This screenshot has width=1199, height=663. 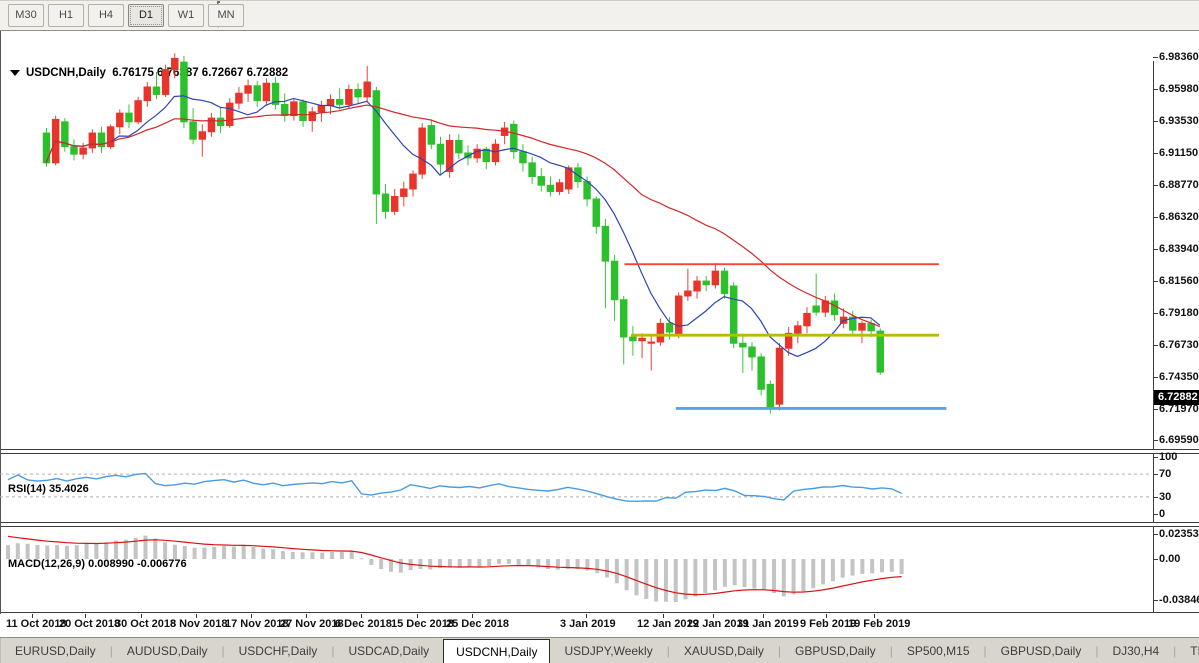 I want to click on chevron-down-icon, so click(x=15, y=72).